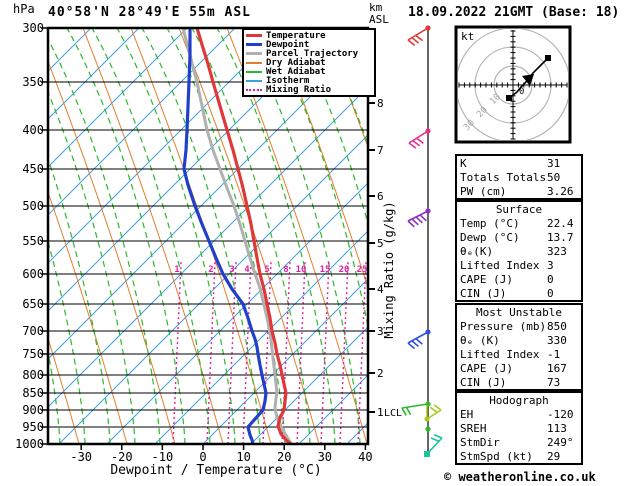  I want to click on hodograph-ring-label: 20, so click(482, 112).